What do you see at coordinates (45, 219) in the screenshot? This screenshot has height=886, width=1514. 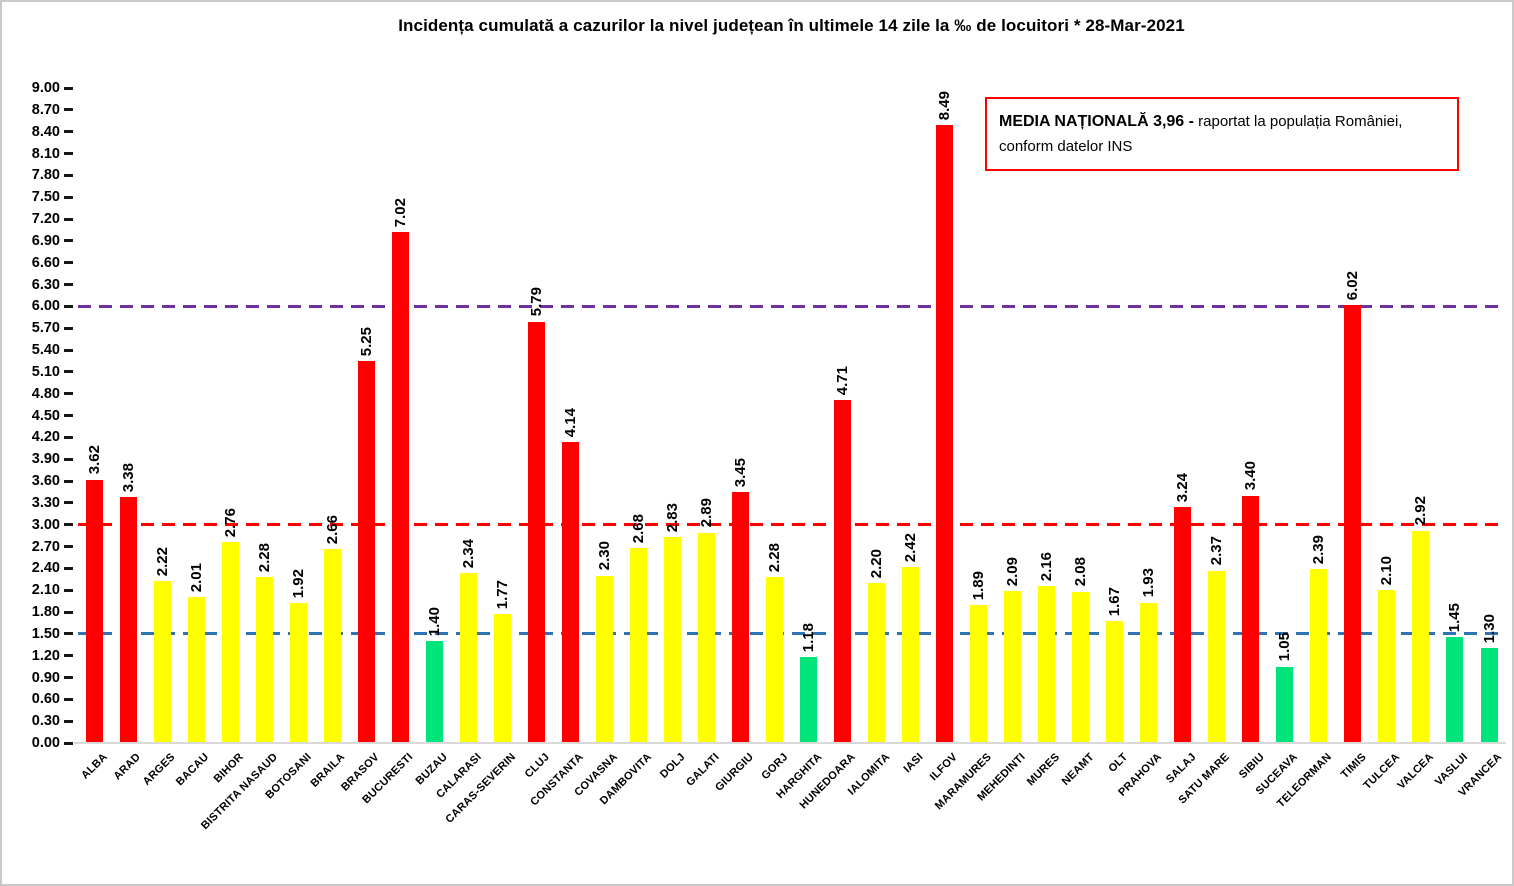 I see `y-tick-label: 7.20` at bounding box center [45, 219].